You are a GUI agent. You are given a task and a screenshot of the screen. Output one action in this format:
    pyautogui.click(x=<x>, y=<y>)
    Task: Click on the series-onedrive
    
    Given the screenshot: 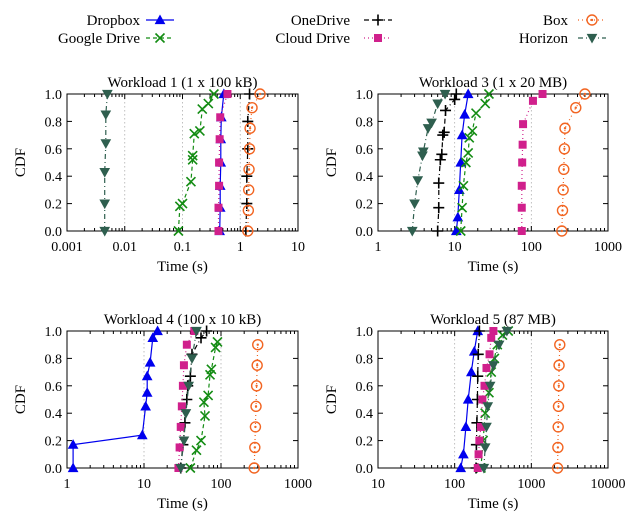 What is the action you would take?
    pyautogui.click(x=447, y=162)
    